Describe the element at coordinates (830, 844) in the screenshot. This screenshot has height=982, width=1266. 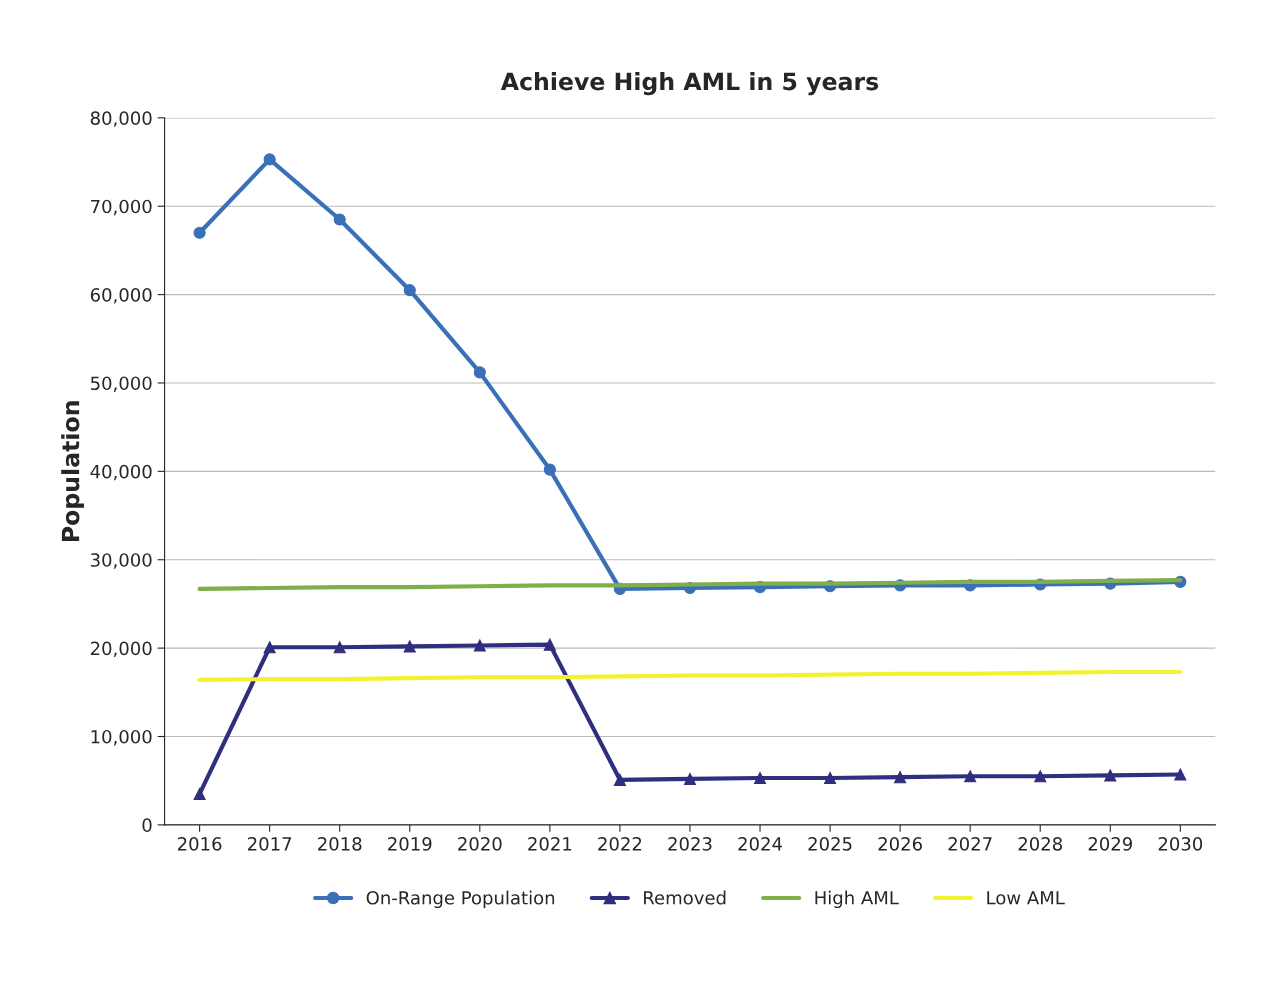
I see `x-tick-label: 2025` at that location.